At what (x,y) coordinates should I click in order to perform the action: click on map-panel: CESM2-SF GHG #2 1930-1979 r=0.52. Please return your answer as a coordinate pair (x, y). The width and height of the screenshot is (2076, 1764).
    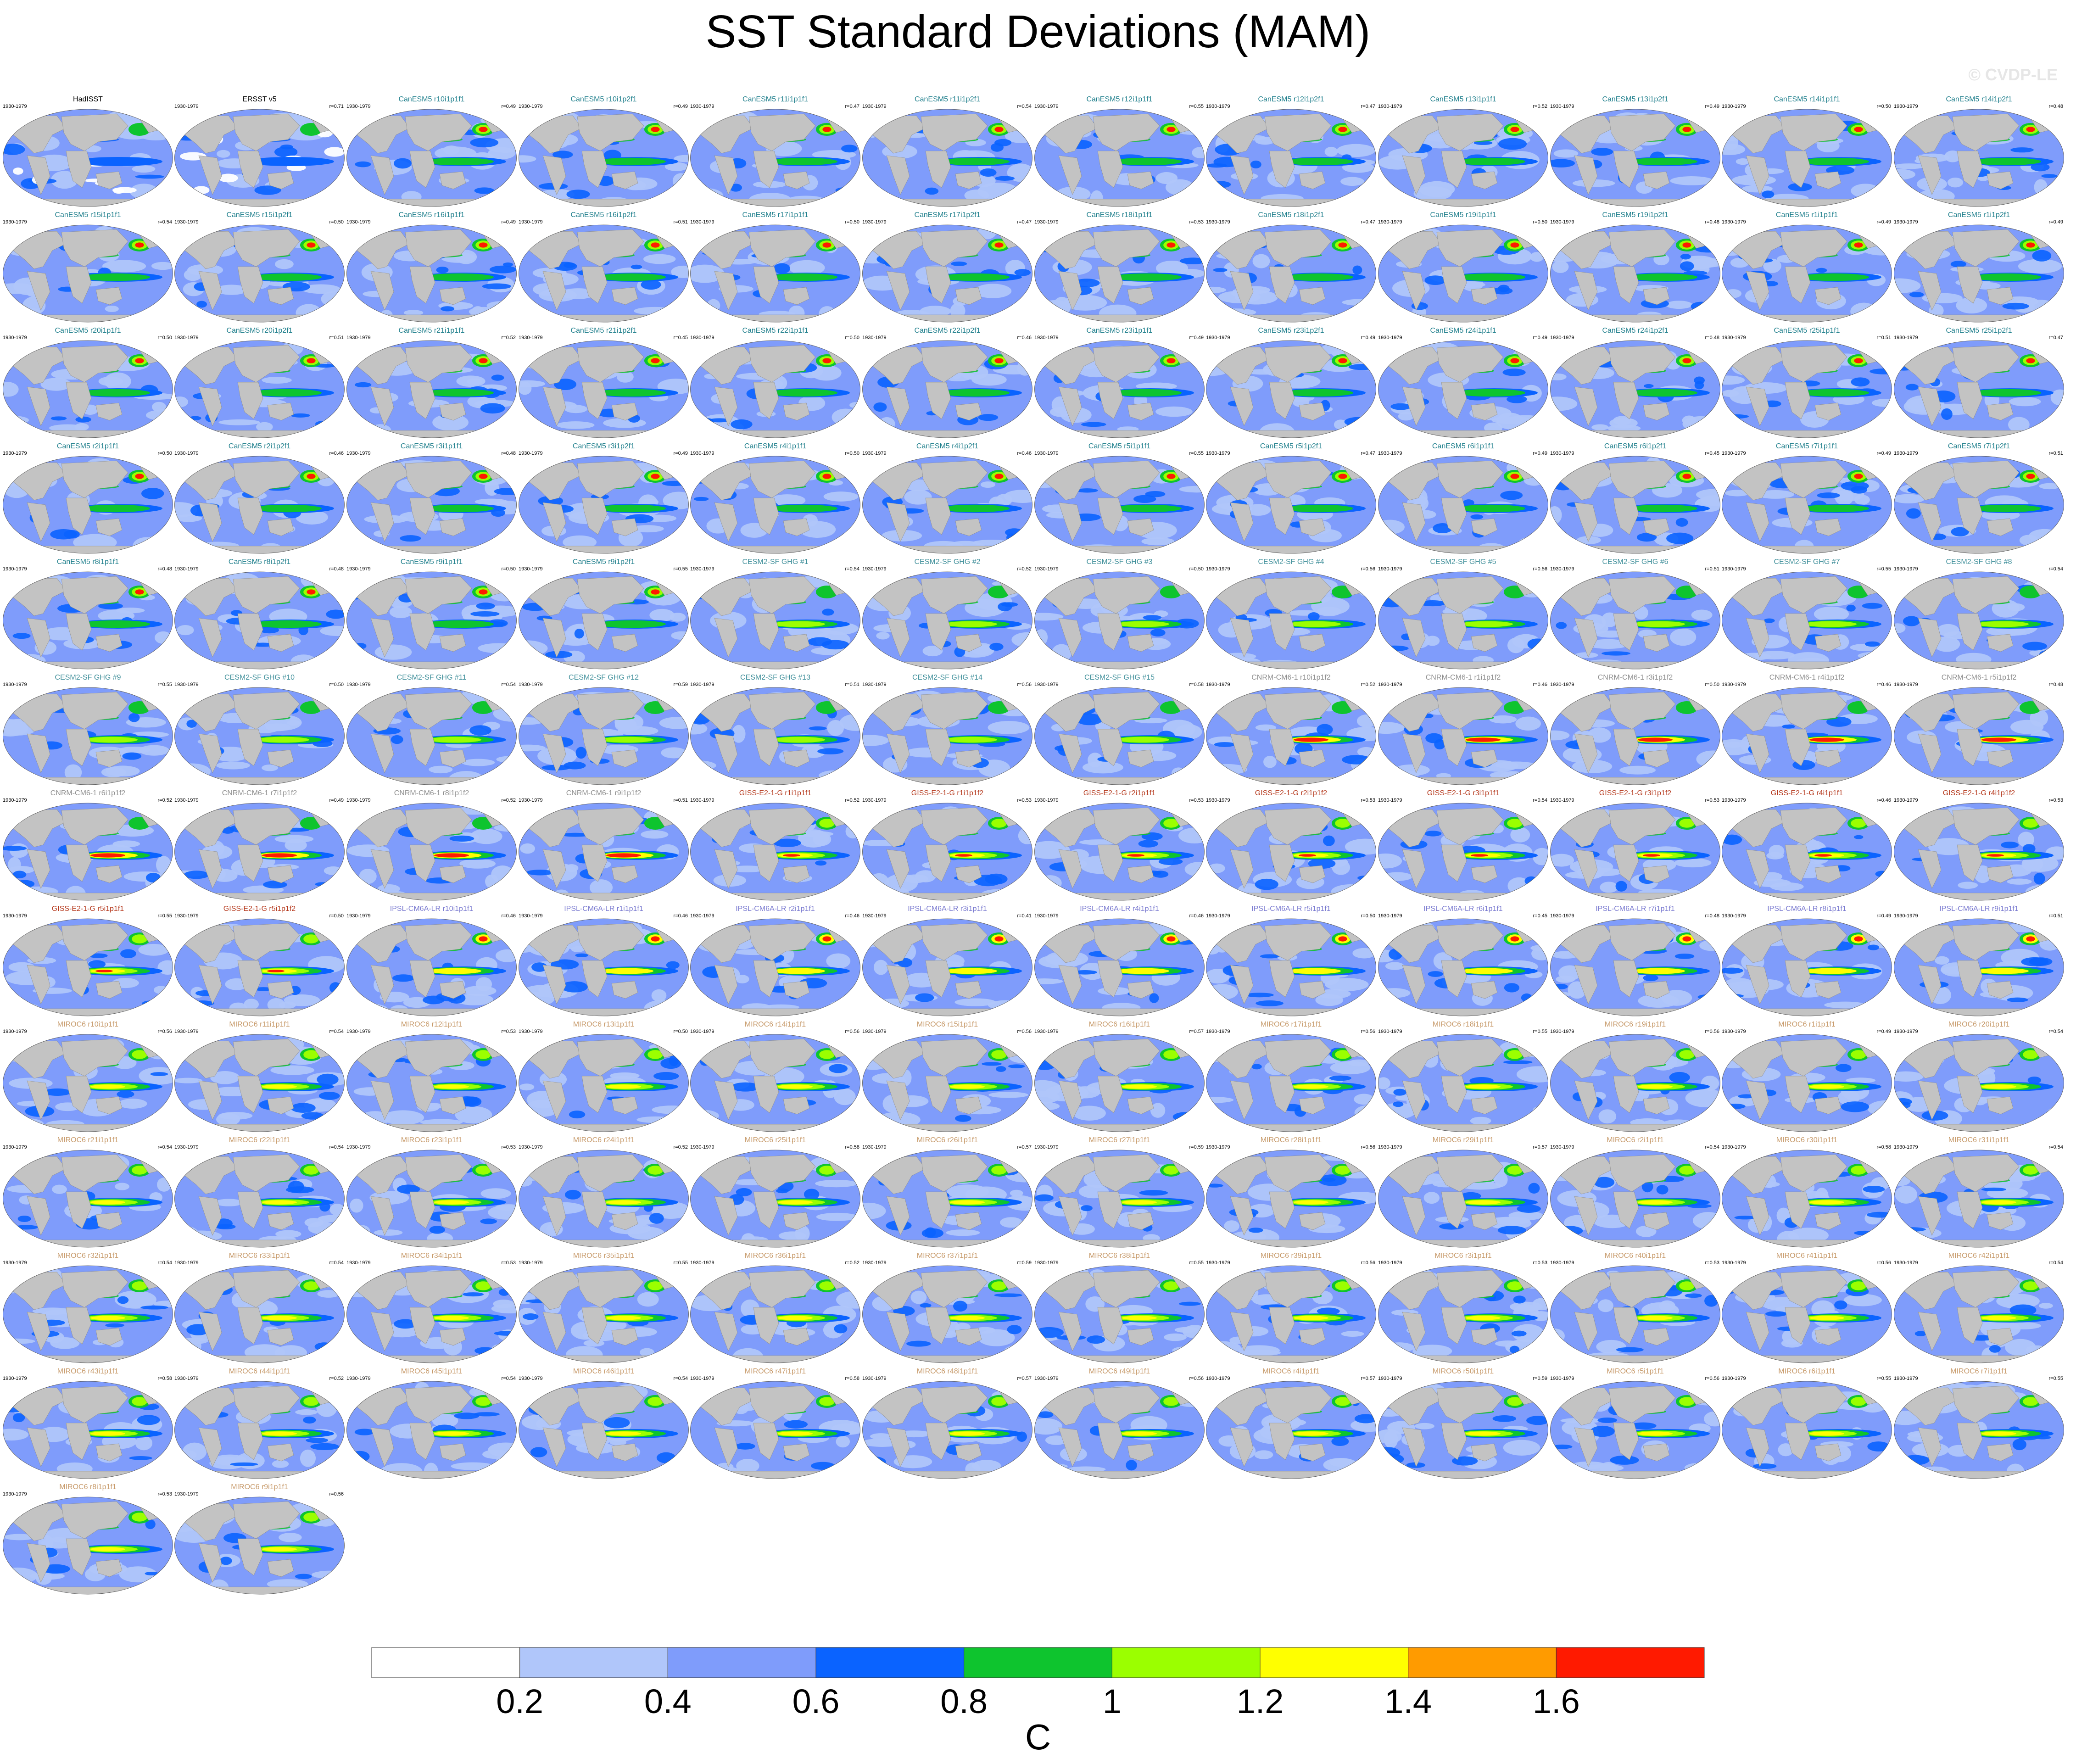
    Looking at the image, I should click on (947, 615).